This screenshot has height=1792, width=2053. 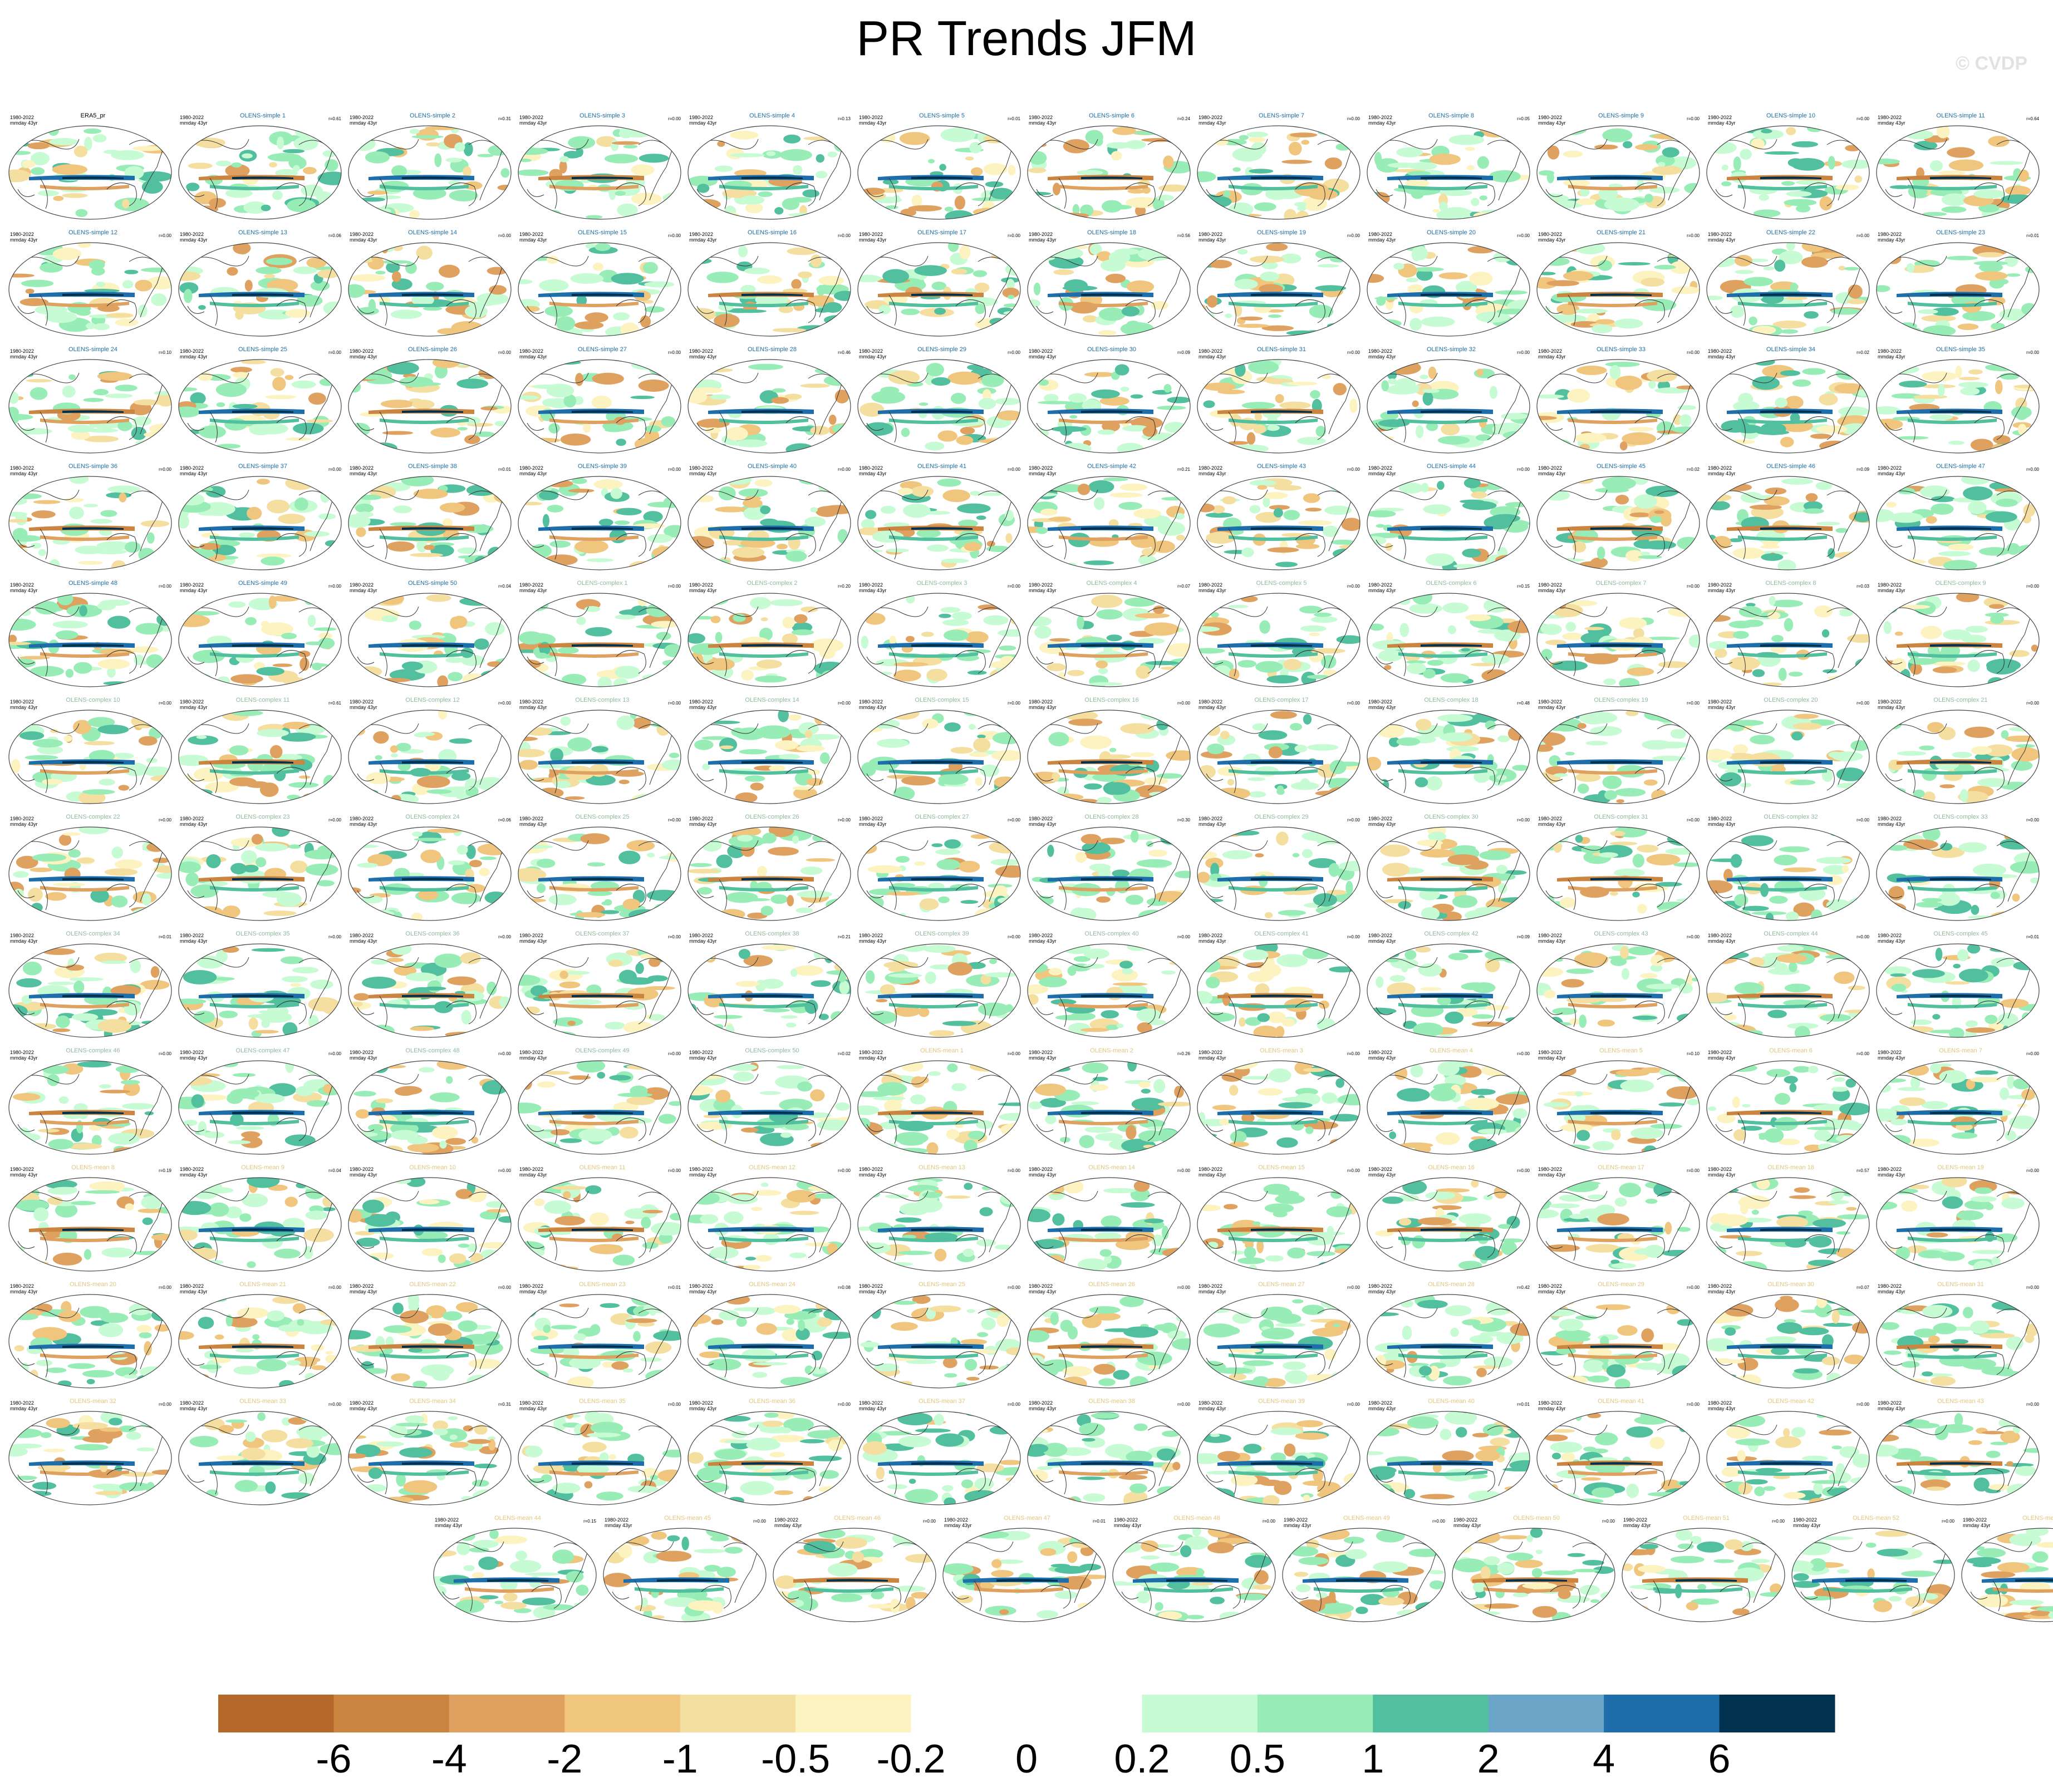 What do you see at coordinates (93, 583) in the screenshot?
I see `panel-title: OLENS-simple 48` at bounding box center [93, 583].